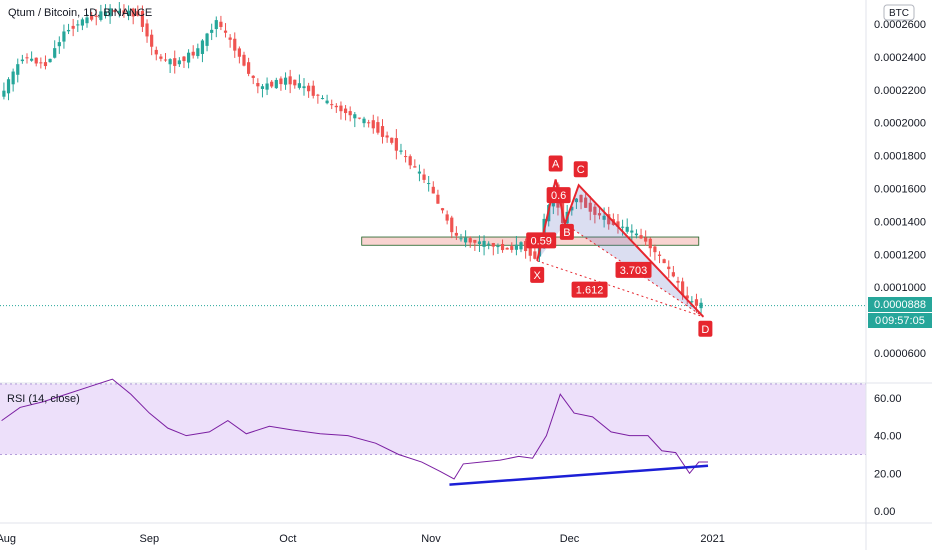 The image size is (932, 550). I want to click on point-label-x-box, so click(537, 274).